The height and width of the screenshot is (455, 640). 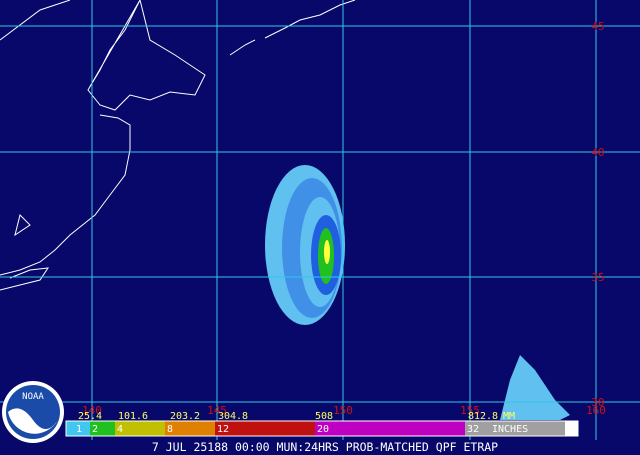 I want to click on mm-label: 812.8, so click(x=483, y=416).